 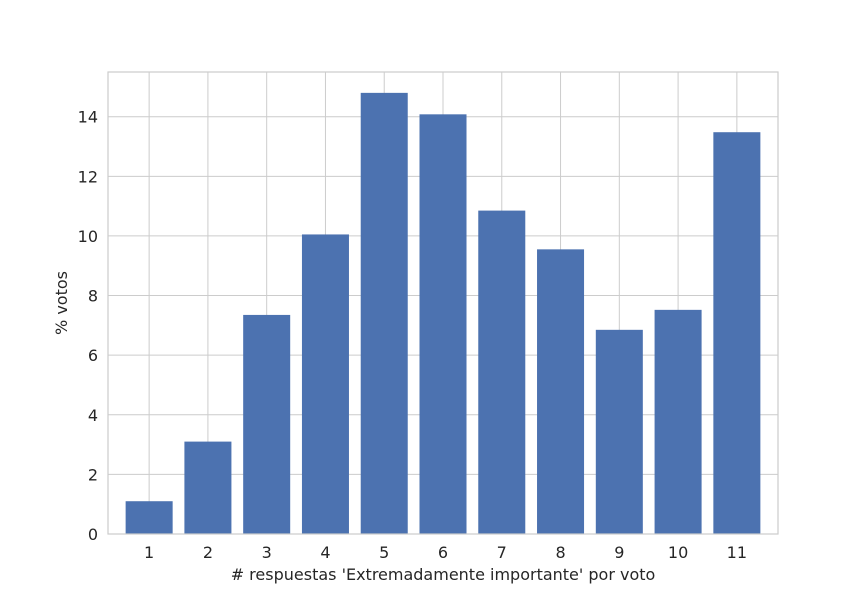 I want to click on x-tick-label: 5, so click(x=384, y=552).